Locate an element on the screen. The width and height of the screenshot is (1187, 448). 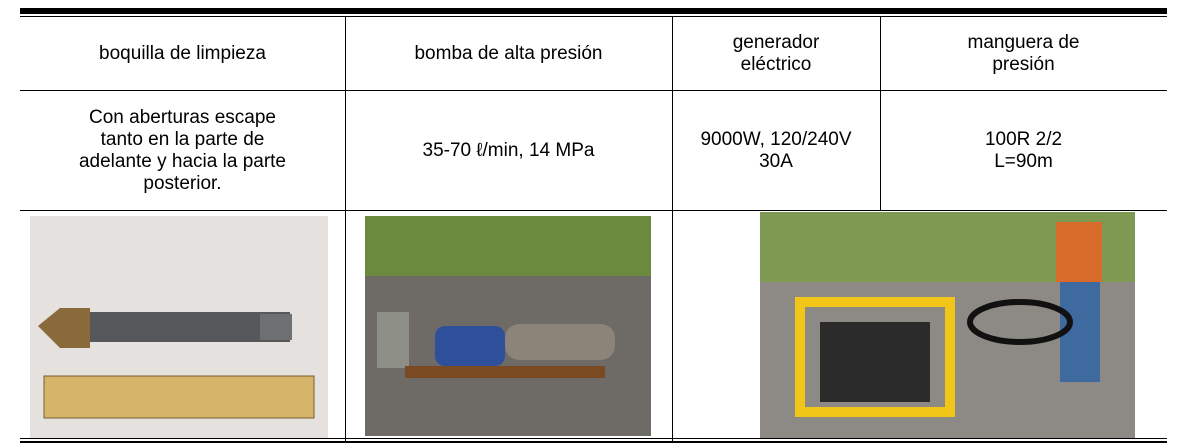
cell-text-line: 30A is located at coordinates (776, 161).